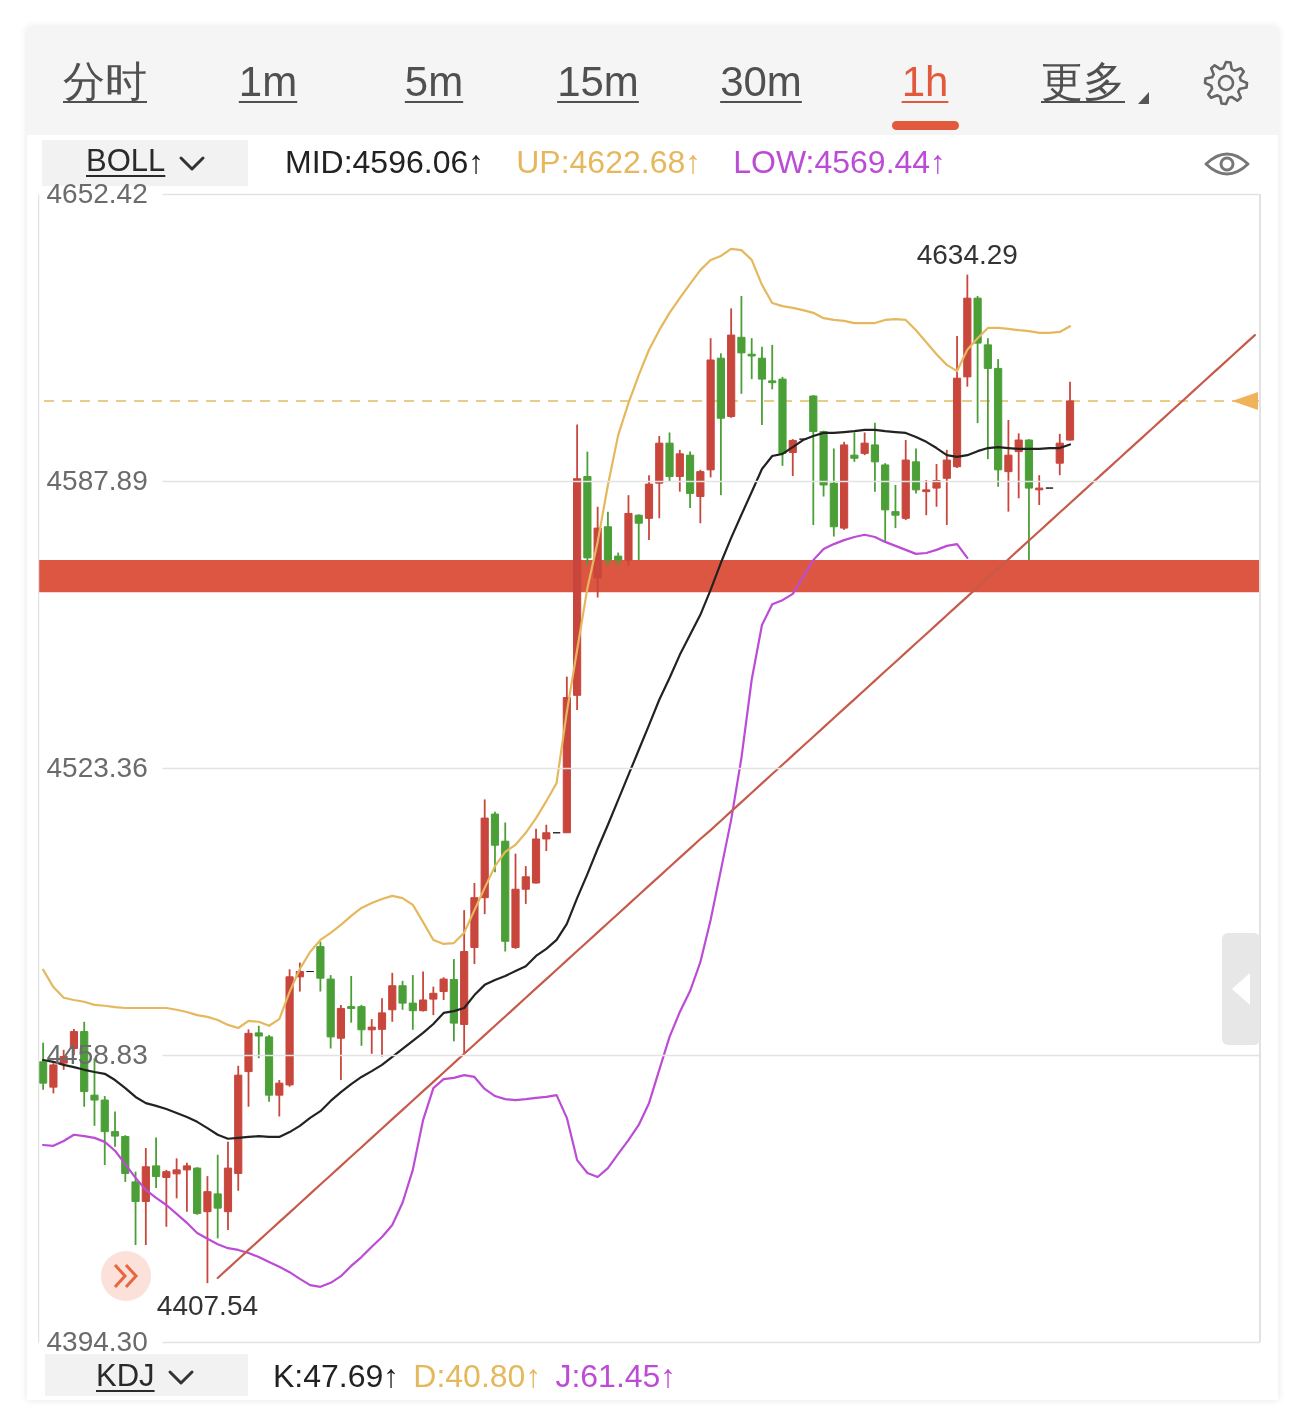 This screenshot has height=1427, width=1305. I want to click on annotation: 4634.29, so click(967, 254).